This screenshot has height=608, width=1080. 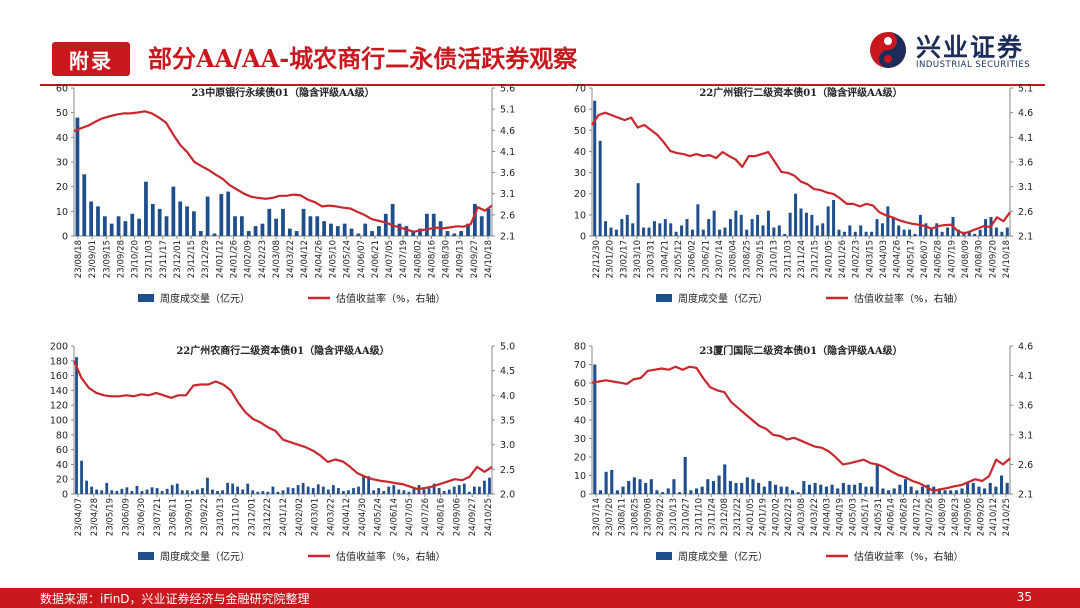 What do you see at coordinates (221, 517) in the screenshot?
I see `x-tick-label: 23/10/13` at bounding box center [221, 517].